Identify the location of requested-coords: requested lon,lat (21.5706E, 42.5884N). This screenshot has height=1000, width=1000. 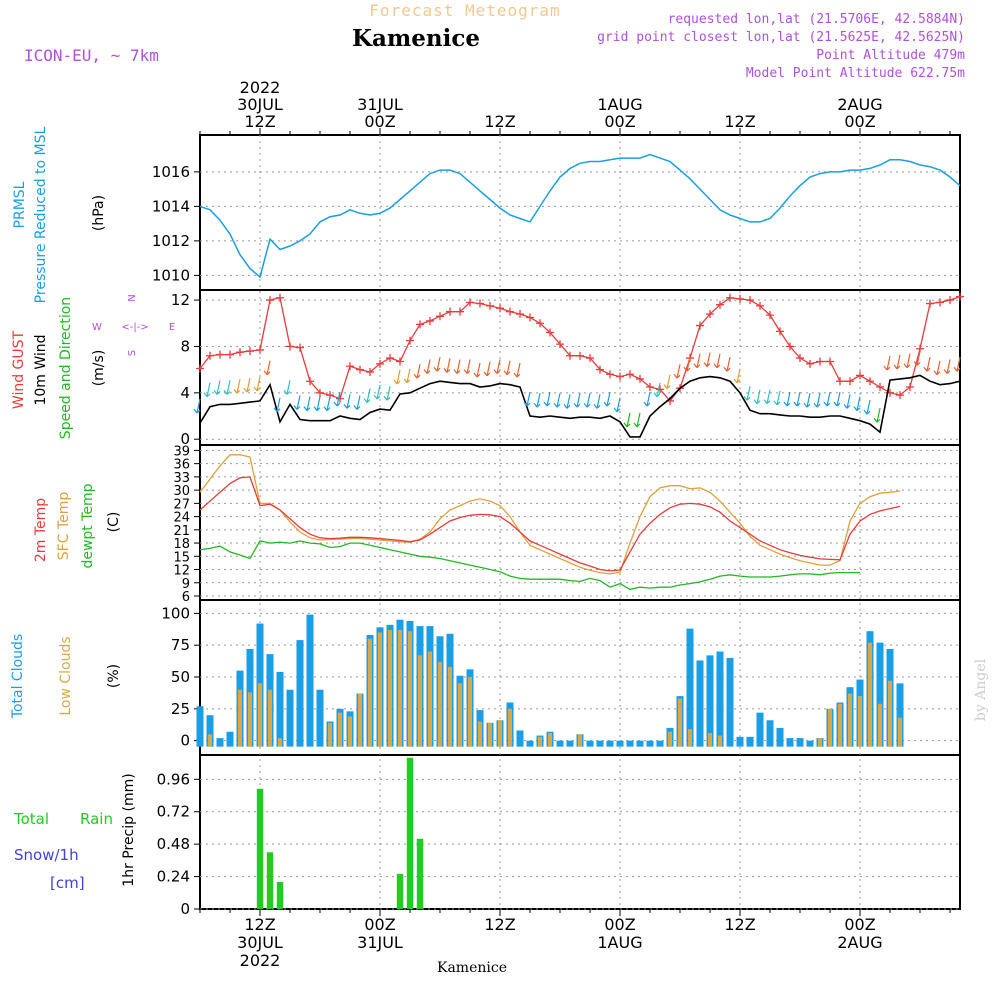
(816, 19).